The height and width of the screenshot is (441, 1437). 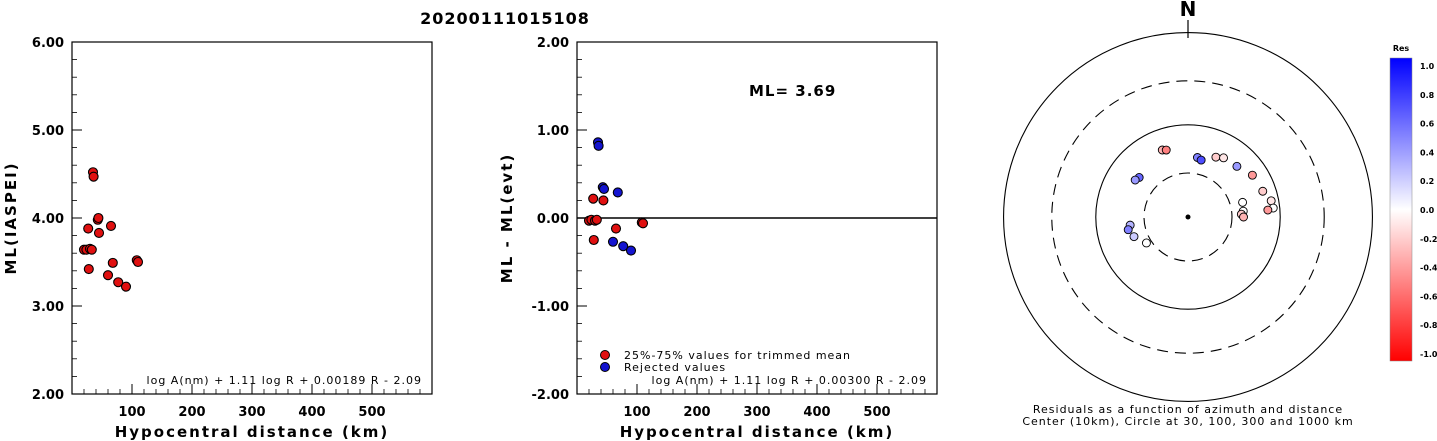 What do you see at coordinates (1427, 181) in the screenshot?
I see `colorbar-tick-label: 0.2` at bounding box center [1427, 181].